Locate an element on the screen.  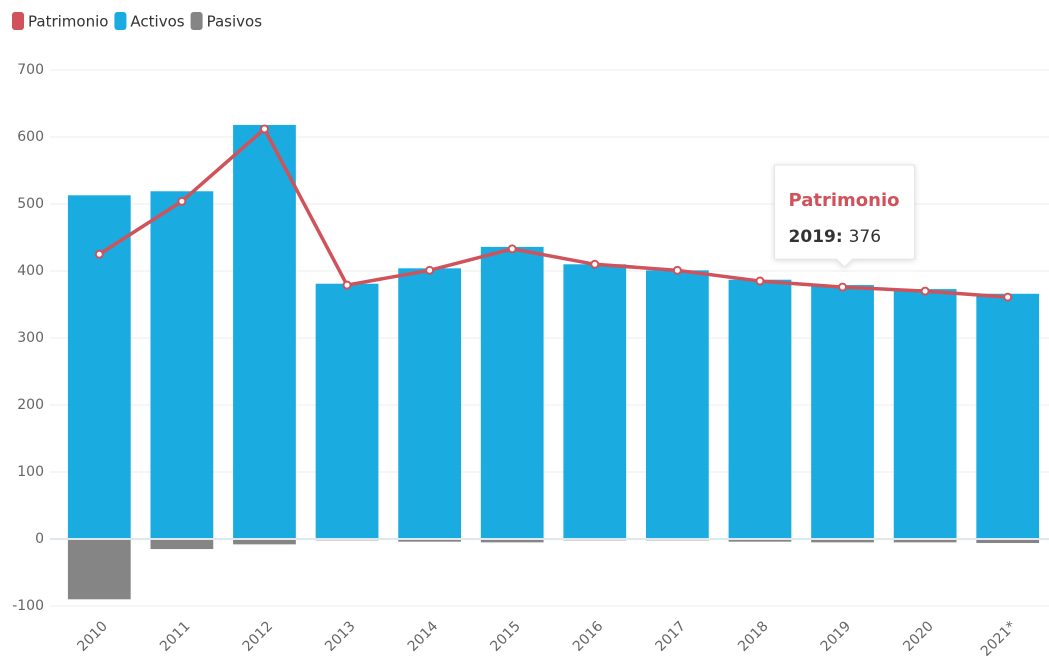
x-tick-label: 2016 is located at coordinates (588, 636).